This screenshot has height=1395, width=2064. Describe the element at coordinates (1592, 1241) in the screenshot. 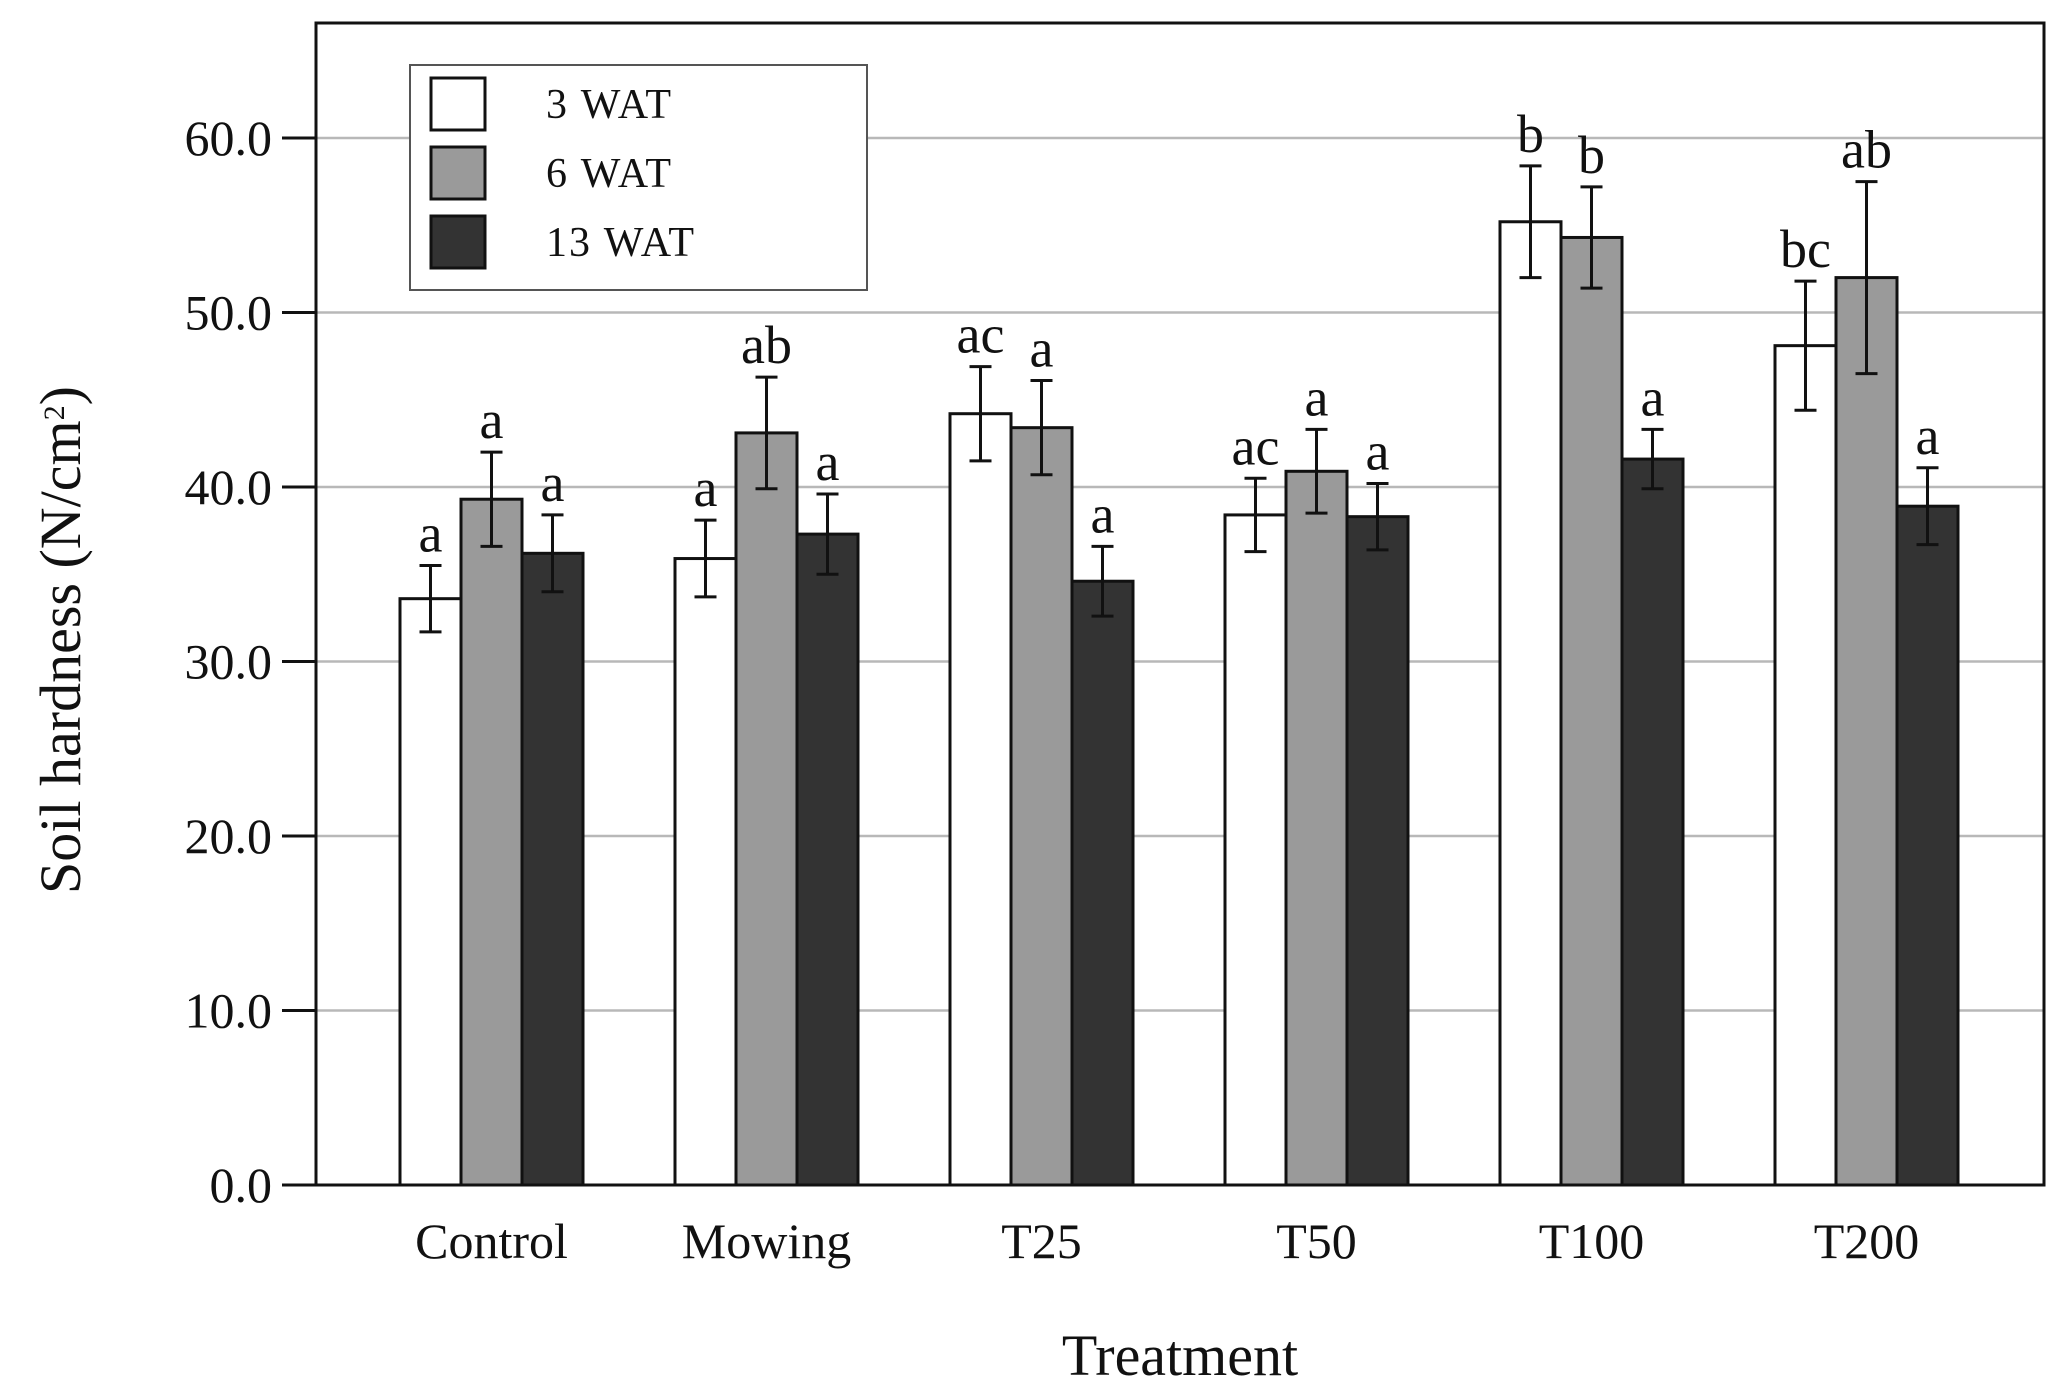

I see `x-tick-label: T100` at that location.